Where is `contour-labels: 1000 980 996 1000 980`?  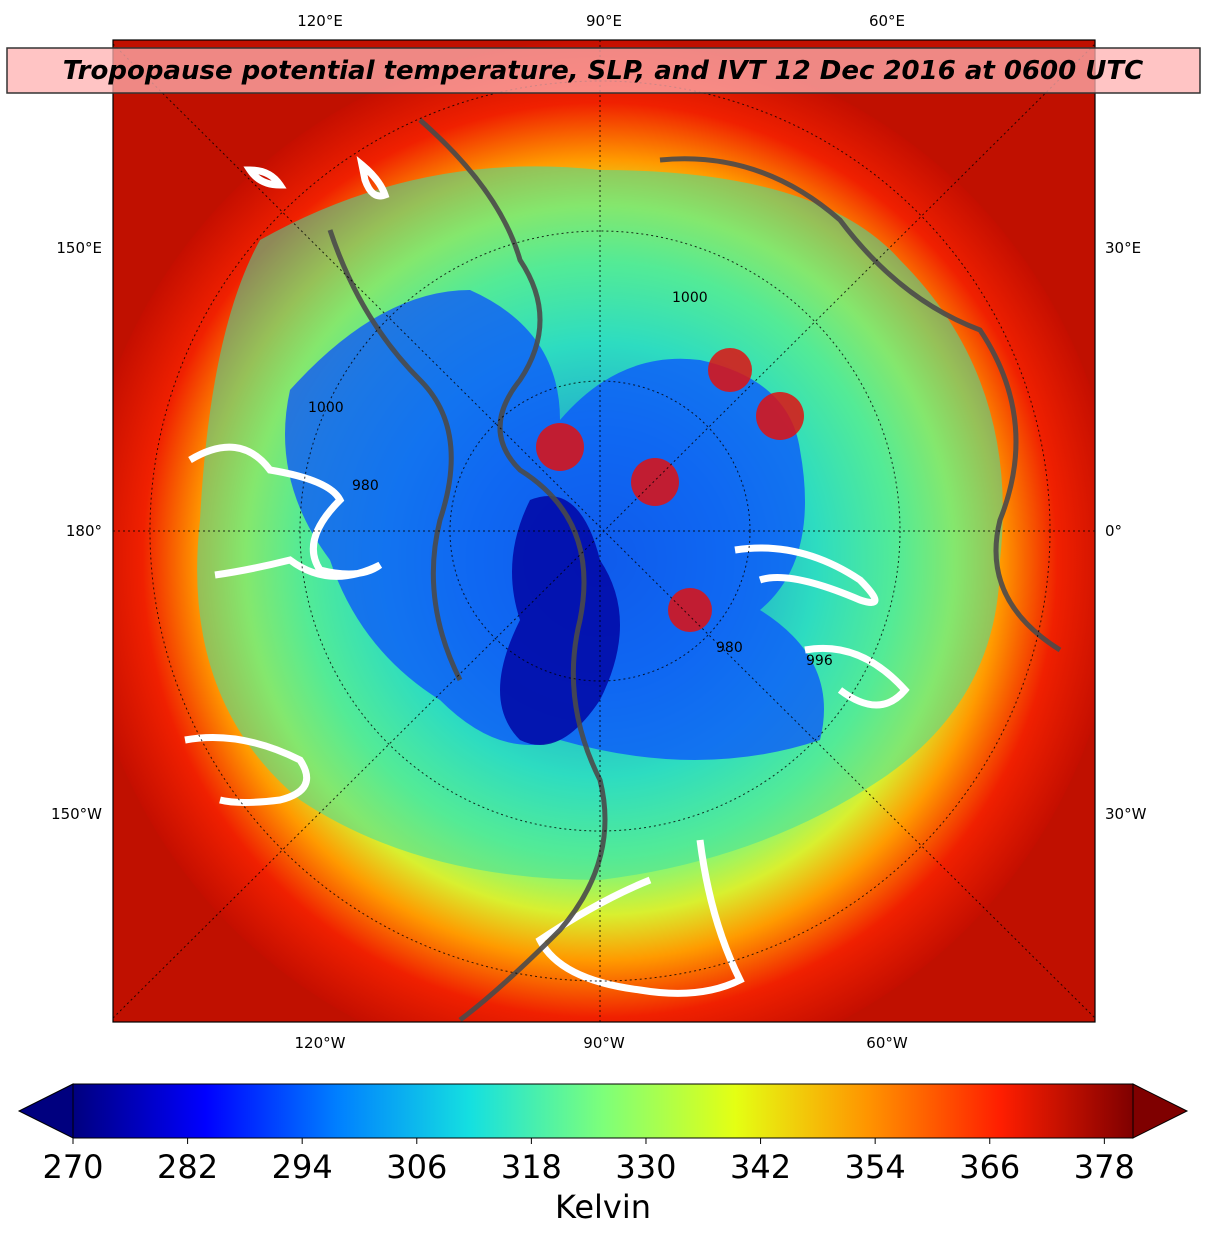
contour-labels: 1000 980 996 1000 980 is located at coordinates (570, 479).